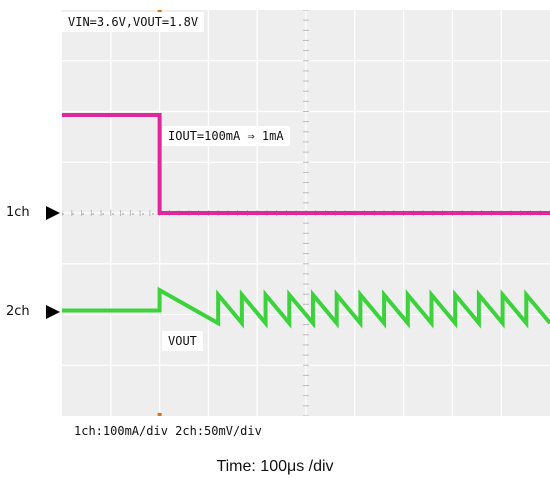 This screenshot has width=550, height=495. I want to click on conditions-label: VIN=3.6V,VOUT=1.8V, so click(133, 22).